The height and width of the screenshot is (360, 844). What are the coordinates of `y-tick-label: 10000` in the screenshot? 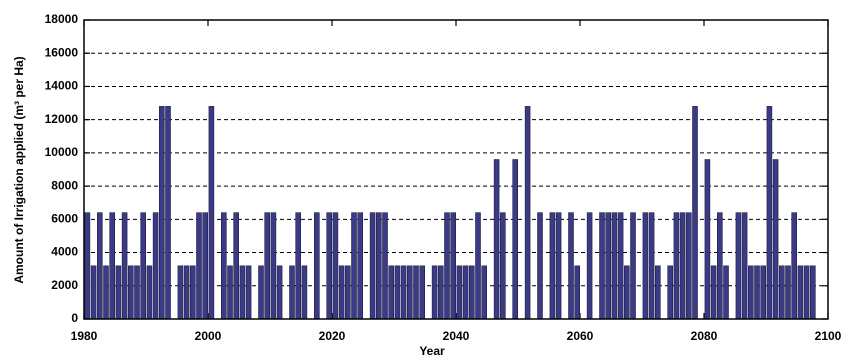 It's located at (62, 152).